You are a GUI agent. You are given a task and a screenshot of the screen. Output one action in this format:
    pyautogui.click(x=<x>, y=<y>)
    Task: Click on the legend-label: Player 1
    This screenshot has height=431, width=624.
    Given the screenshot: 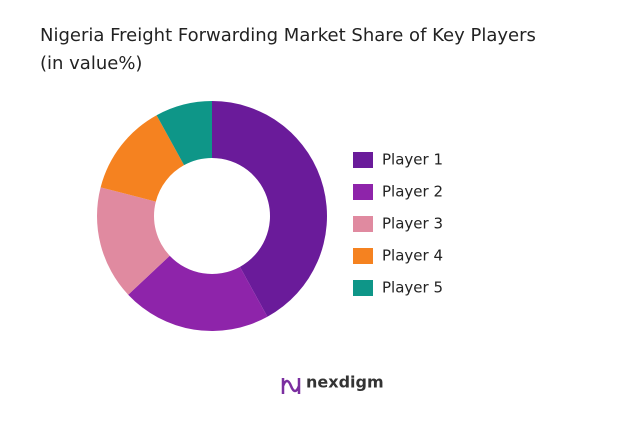 What is the action you would take?
    pyautogui.click(x=412, y=160)
    